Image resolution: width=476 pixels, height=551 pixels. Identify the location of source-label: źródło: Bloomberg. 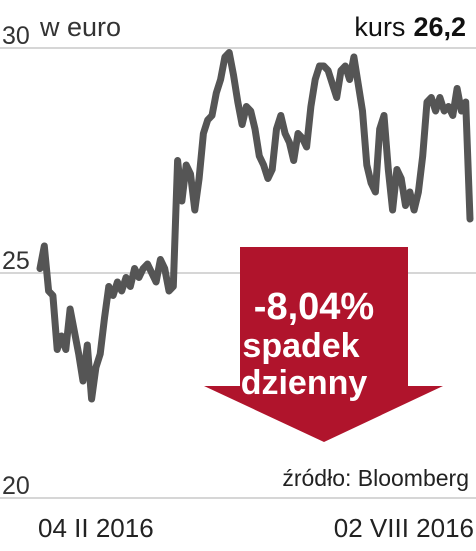
(375, 478).